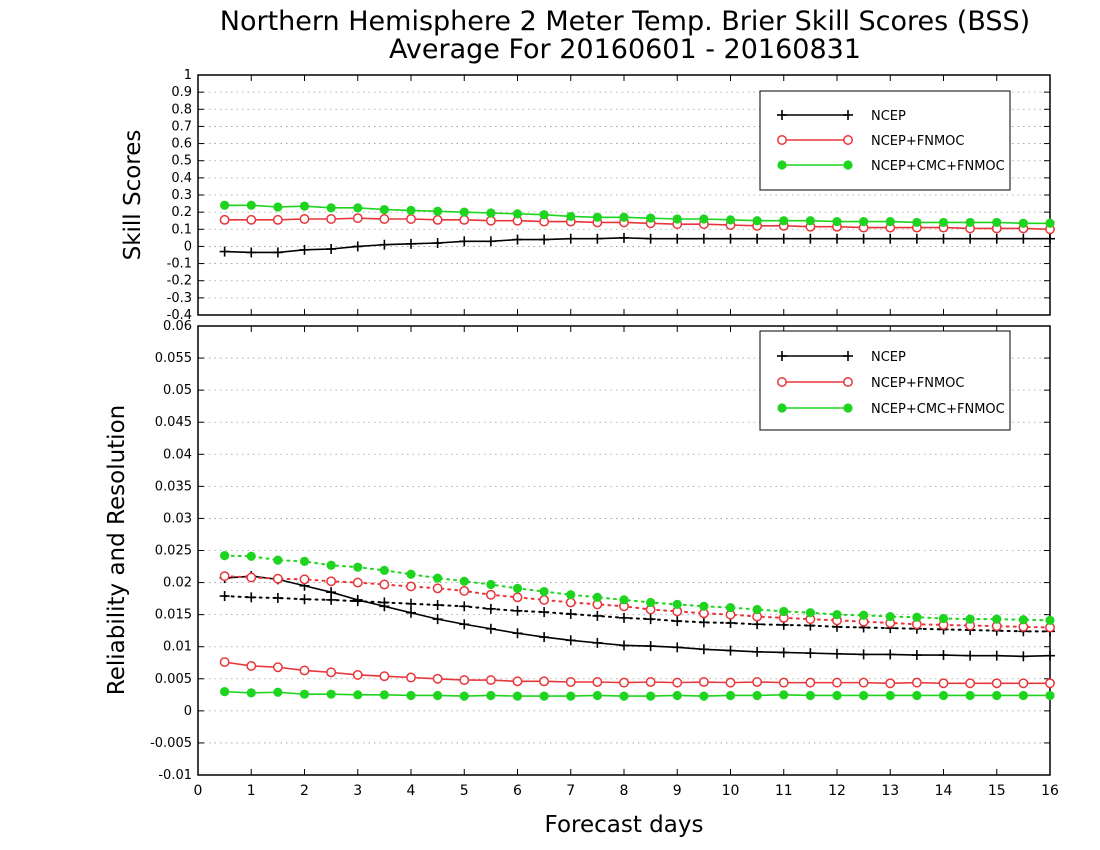  Describe the element at coordinates (888, 357) in the screenshot. I see `legend-label: NCEP` at that location.